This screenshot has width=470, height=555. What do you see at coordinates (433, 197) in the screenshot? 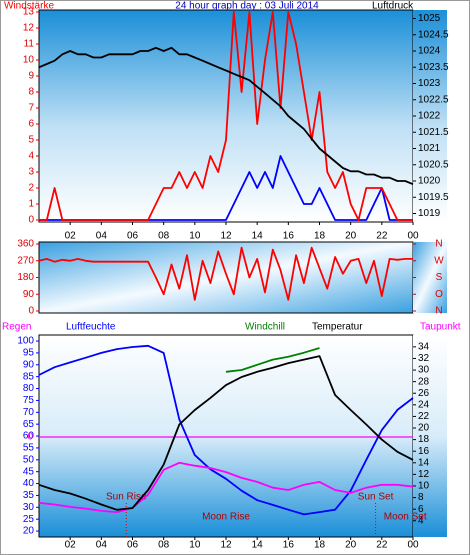
I see `y2-tick-label: 1019.5` at bounding box center [433, 197].